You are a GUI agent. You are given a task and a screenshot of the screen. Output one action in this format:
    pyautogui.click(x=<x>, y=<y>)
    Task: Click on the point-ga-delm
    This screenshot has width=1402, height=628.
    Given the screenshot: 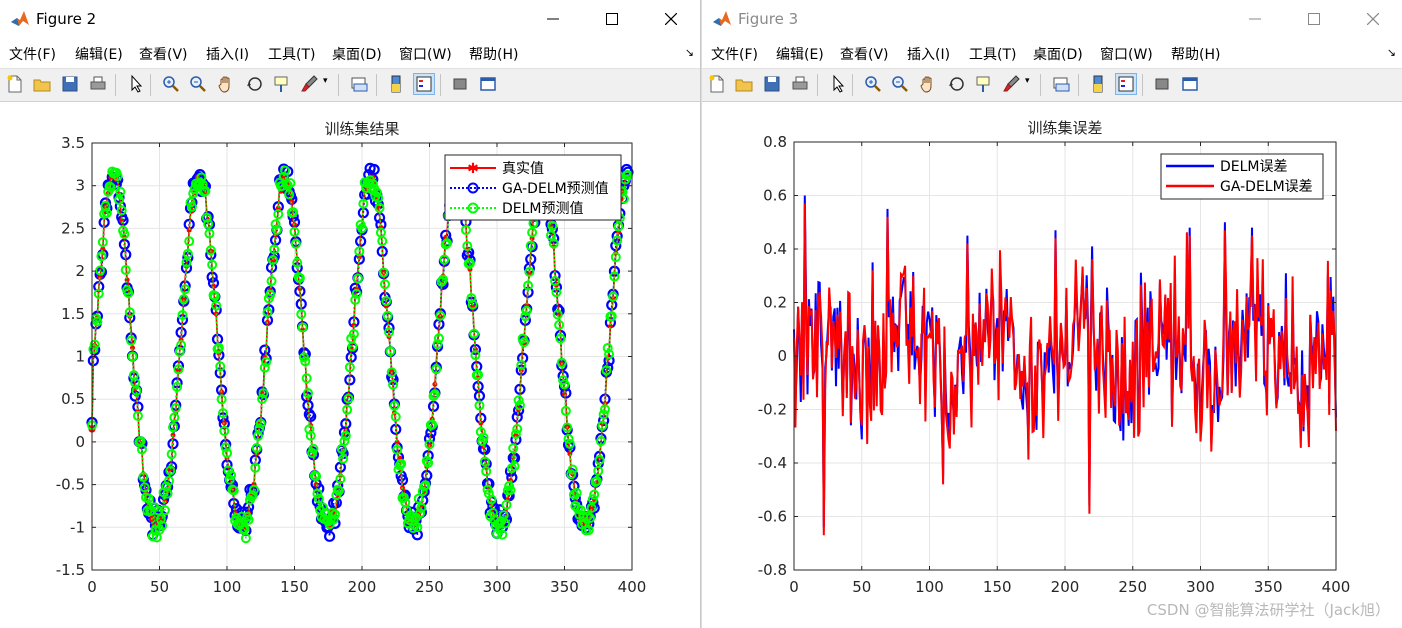 What is the action you would take?
    pyautogui.click(x=330, y=536)
    